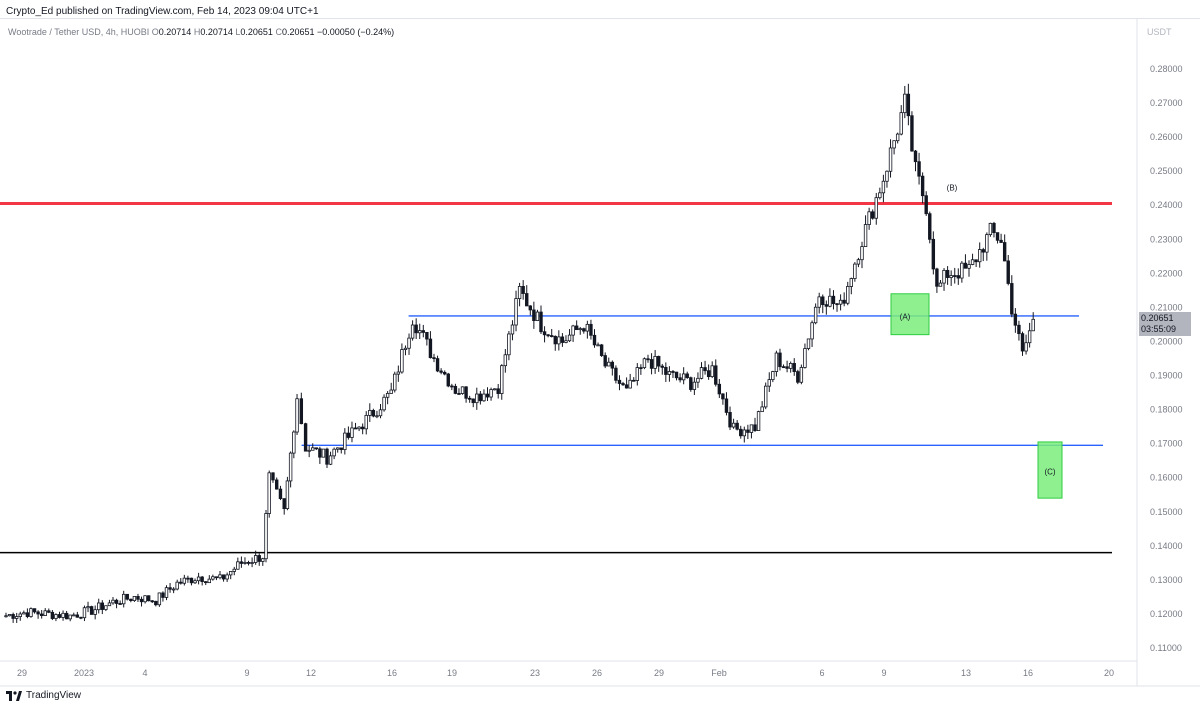 The width and height of the screenshot is (1200, 710). What do you see at coordinates (659, 673) in the screenshot?
I see `x-tick-label: 29` at bounding box center [659, 673].